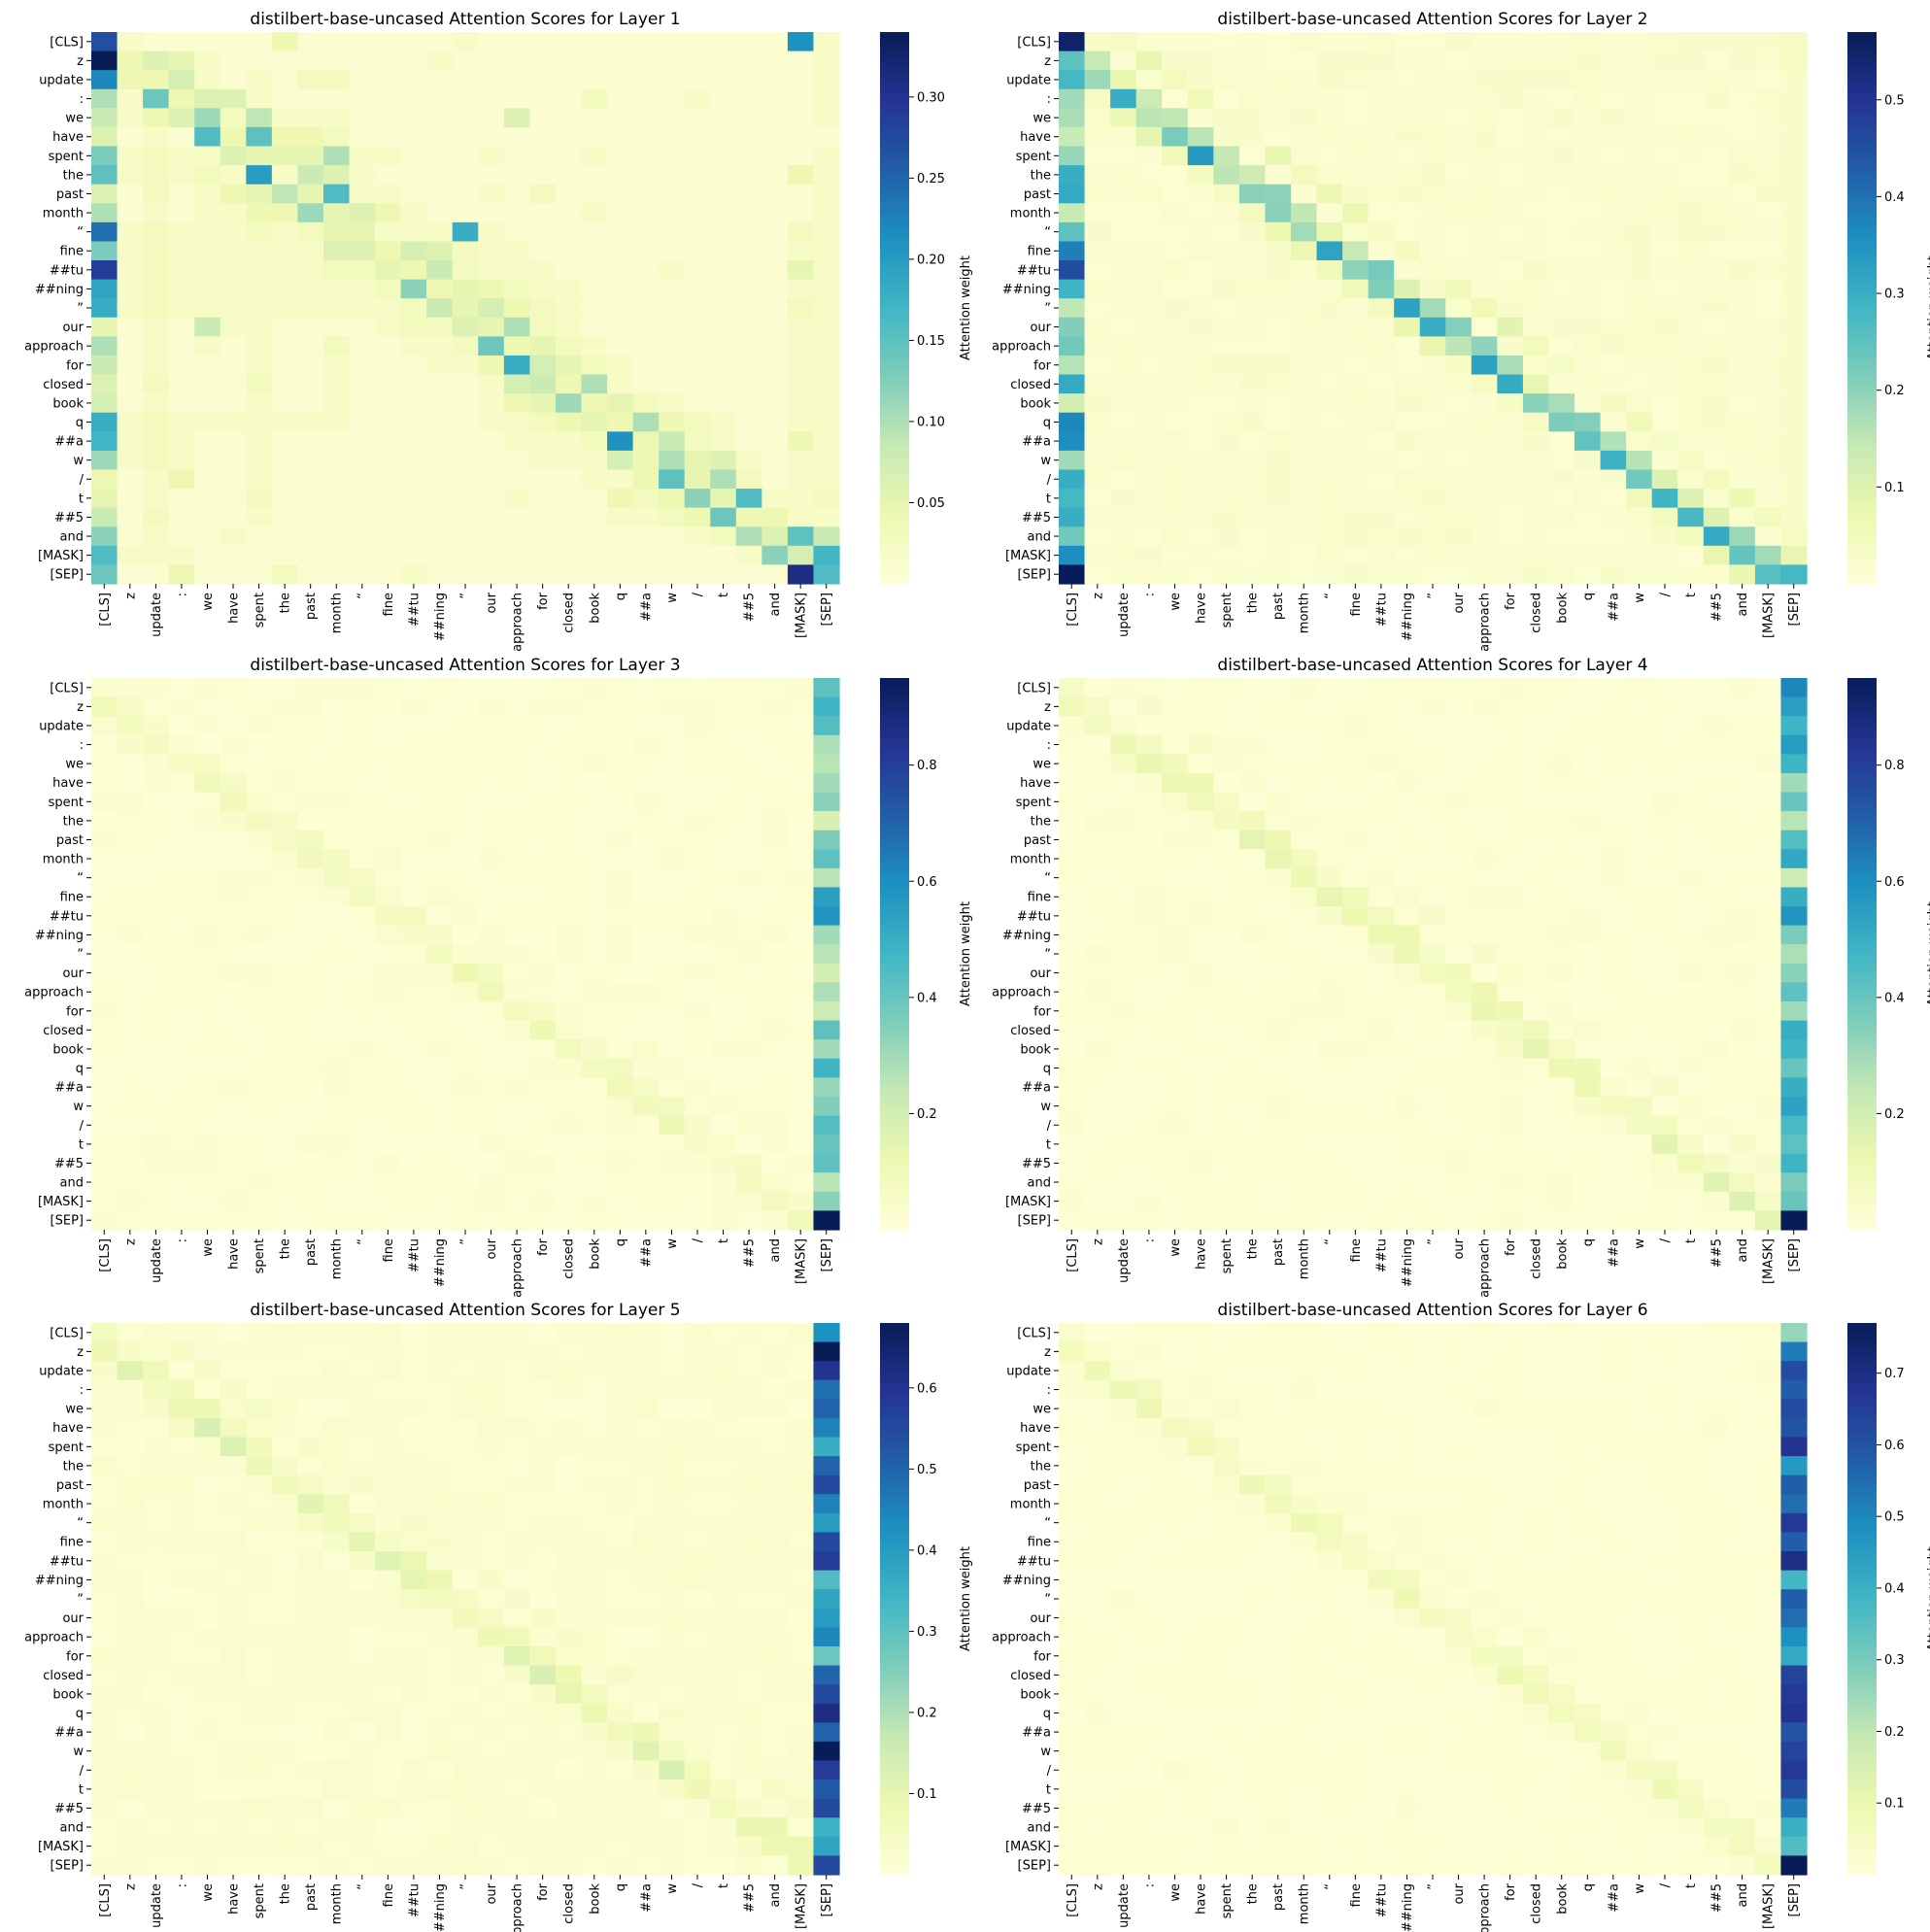 This screenshot has height=1932, width=1930. Describe the element at coordinates (1149, 1240) in the screenshot. I see `layer-4-xtick-label: :` at that location.